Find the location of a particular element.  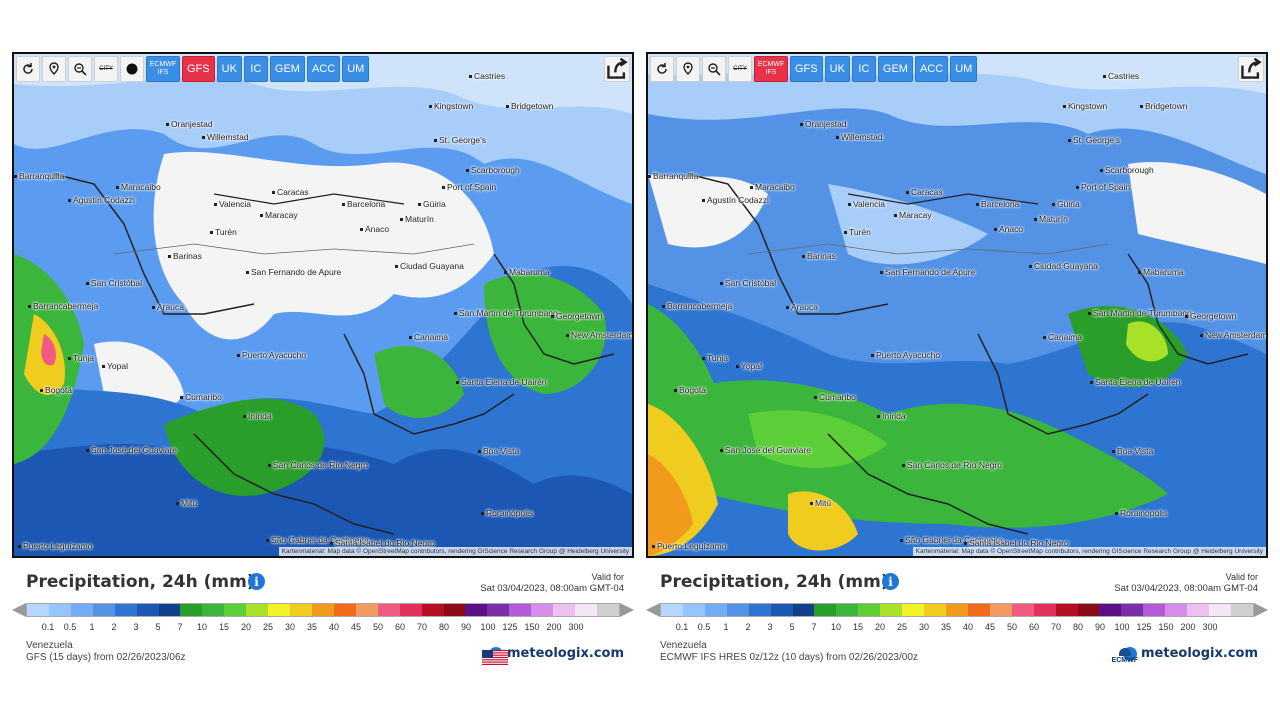

city-label: São Gabriel da Cachoeira is located at coordinates (951, 540).